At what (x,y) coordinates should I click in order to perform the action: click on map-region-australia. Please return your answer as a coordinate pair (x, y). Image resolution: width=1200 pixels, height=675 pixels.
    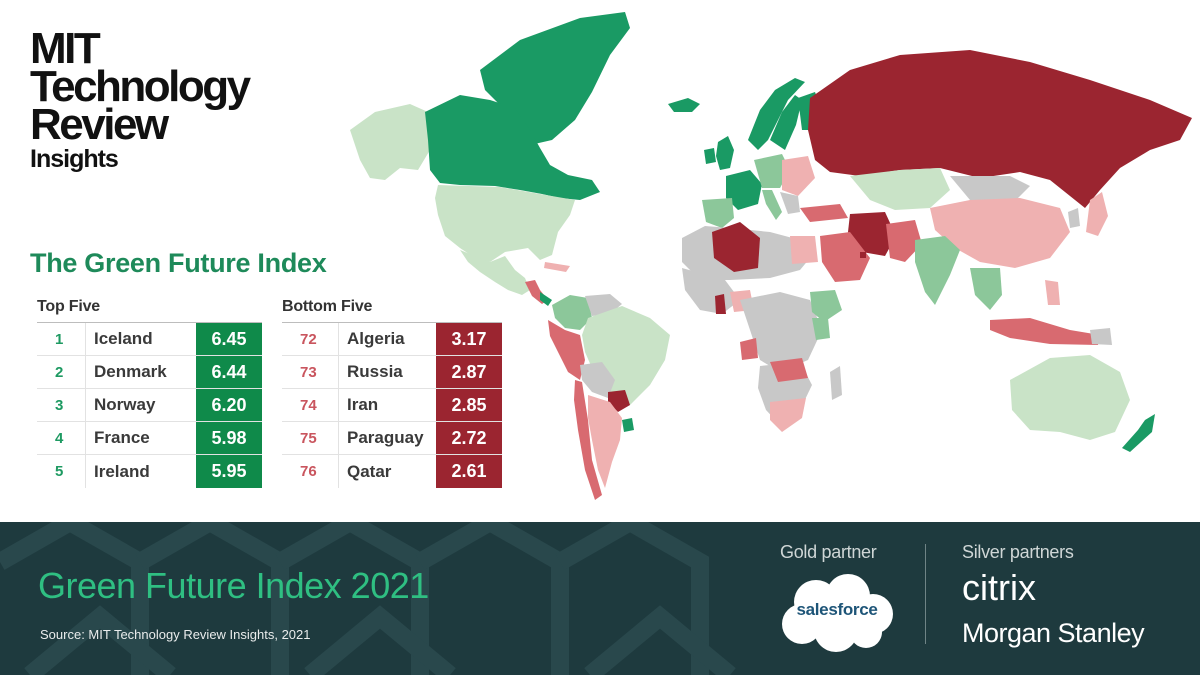
    Looking at the image, I should click on (1070, 397).